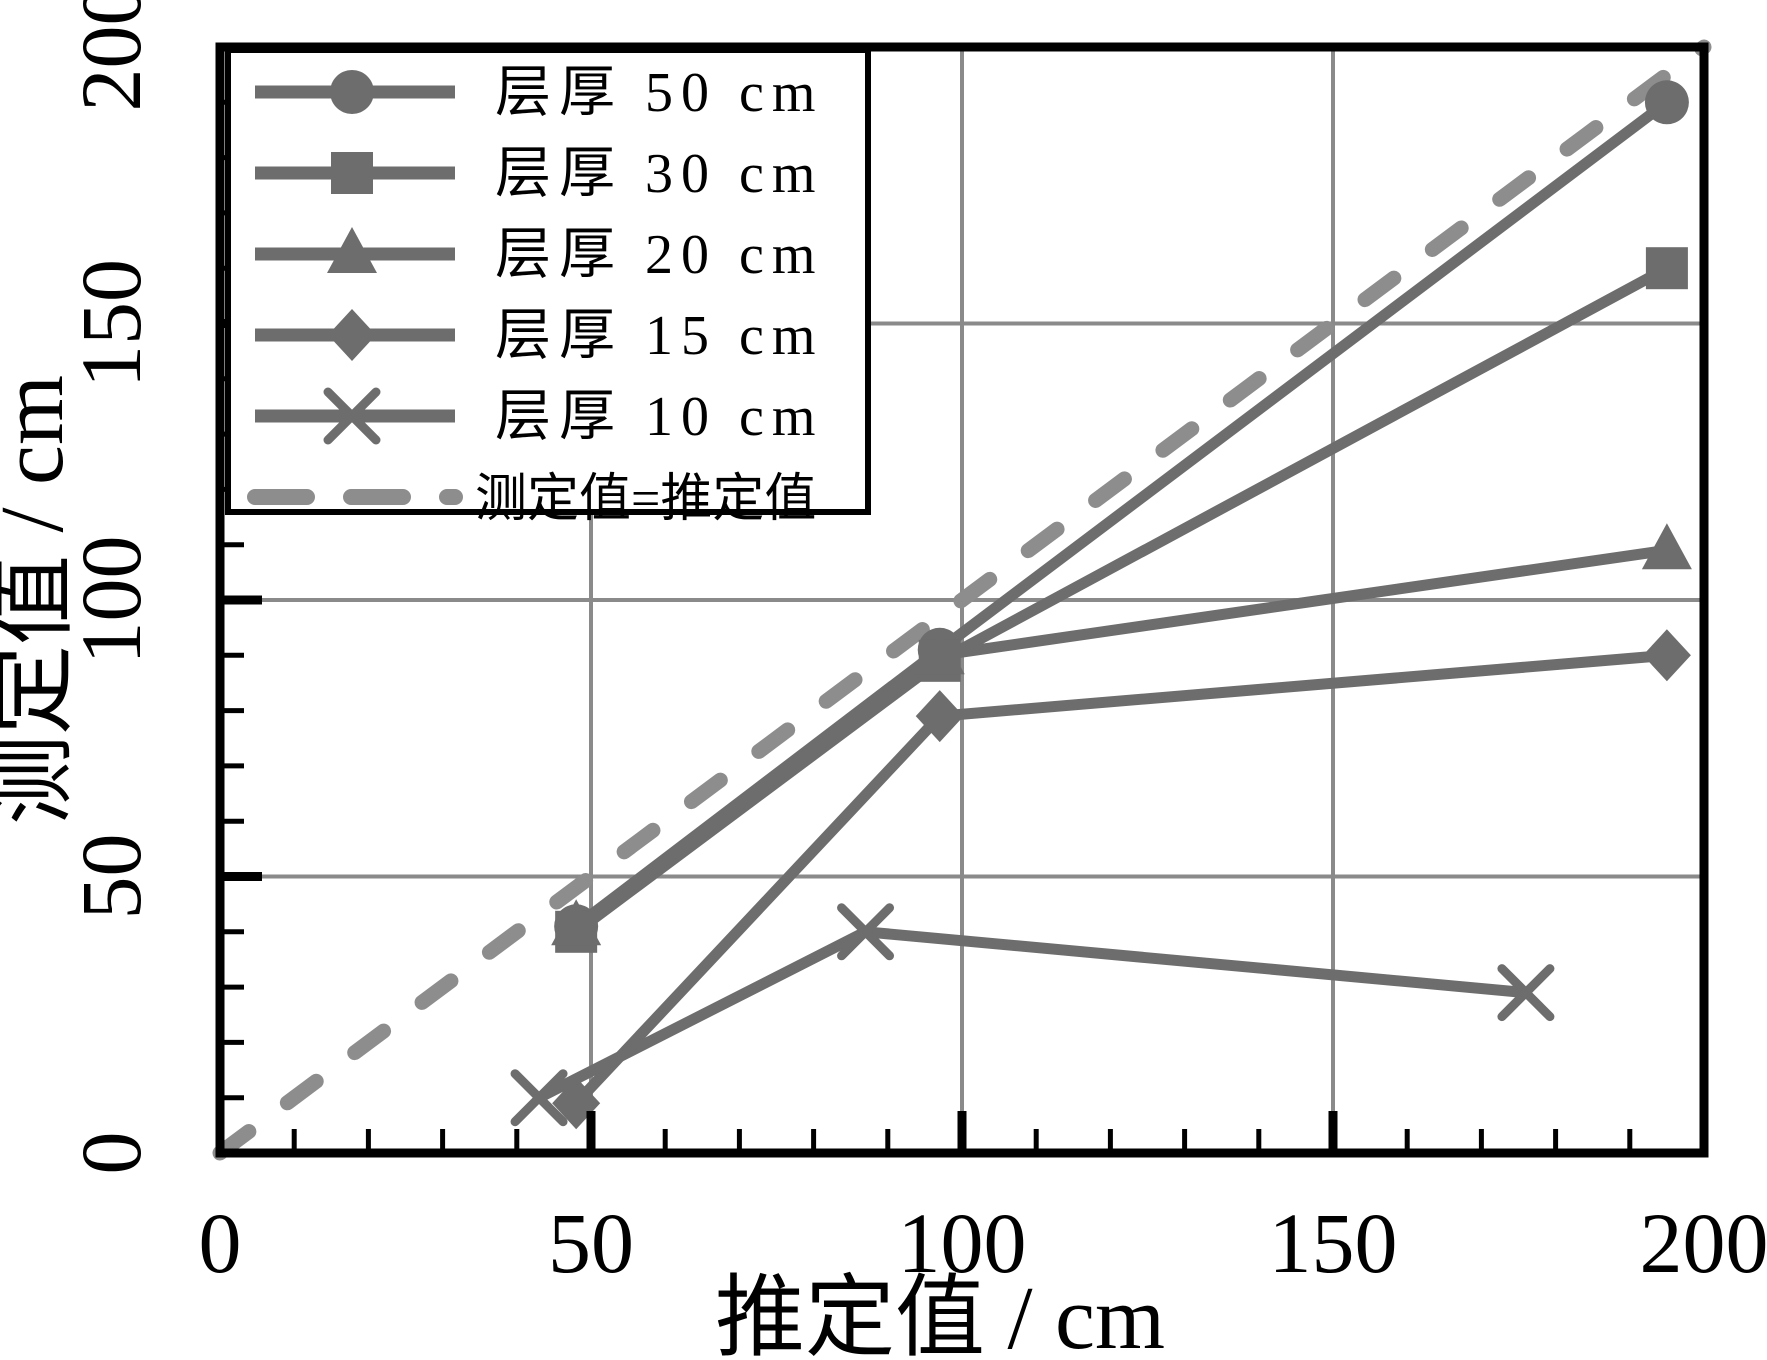 The width and height of the screenshot is (1767, 1360). Describe the element at coordinates (659, 417) in the screenshot. I see `legend-label: 层厚 10 cm` at that location.